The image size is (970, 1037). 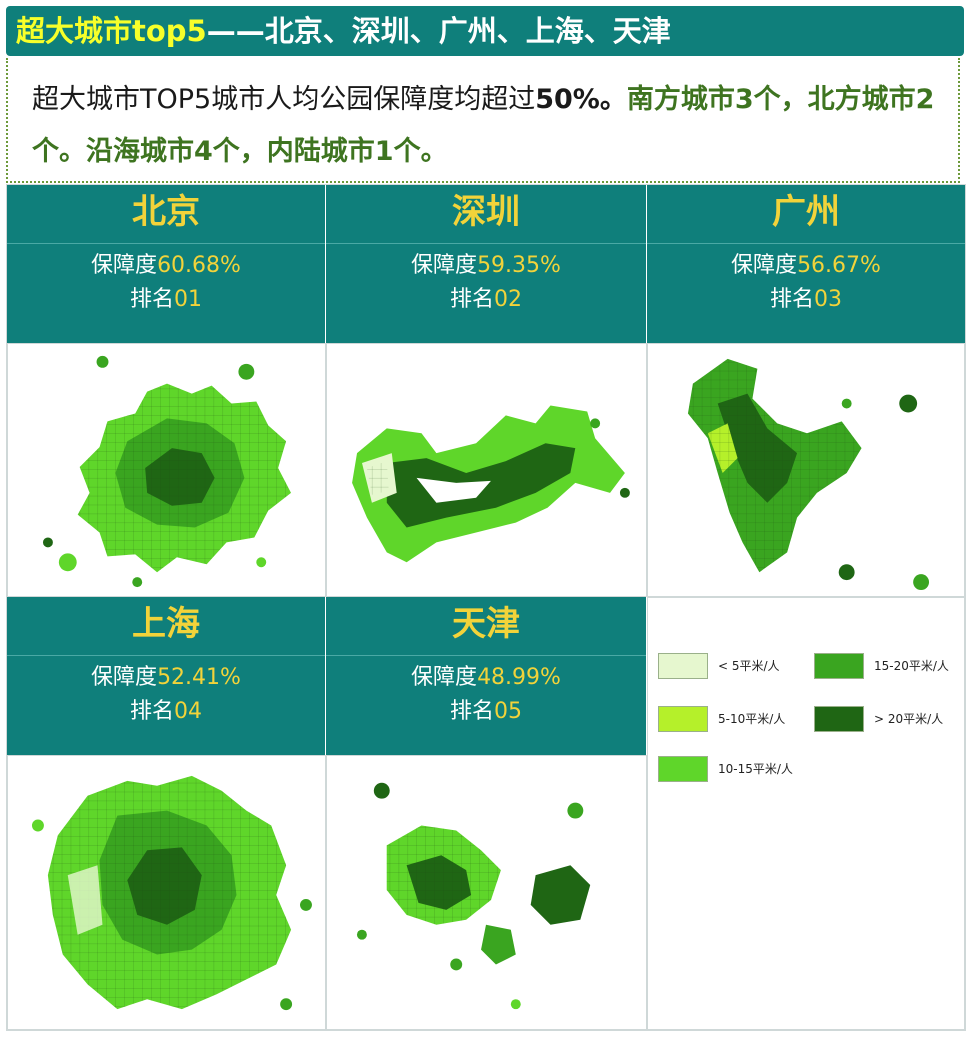 I want to click on rank-line: 排名01, so click(x=166, y=300).